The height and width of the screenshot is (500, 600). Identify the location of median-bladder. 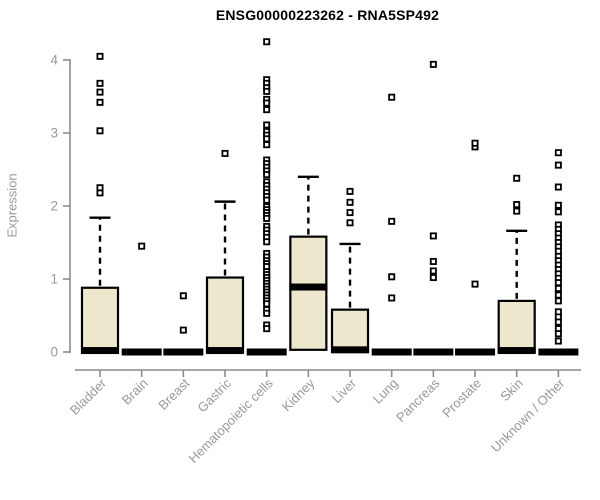
(100, 351).